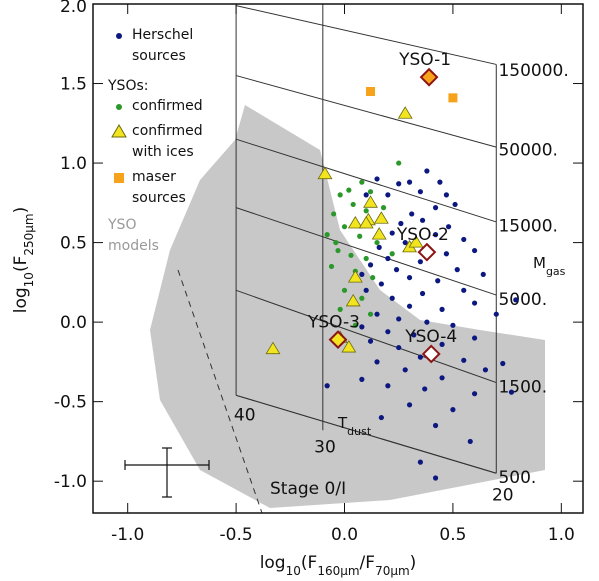  What do you see at coordinates (21, 210) in the screenshot?
I see `ylabel-part: )` at bounding box center [21, 210].